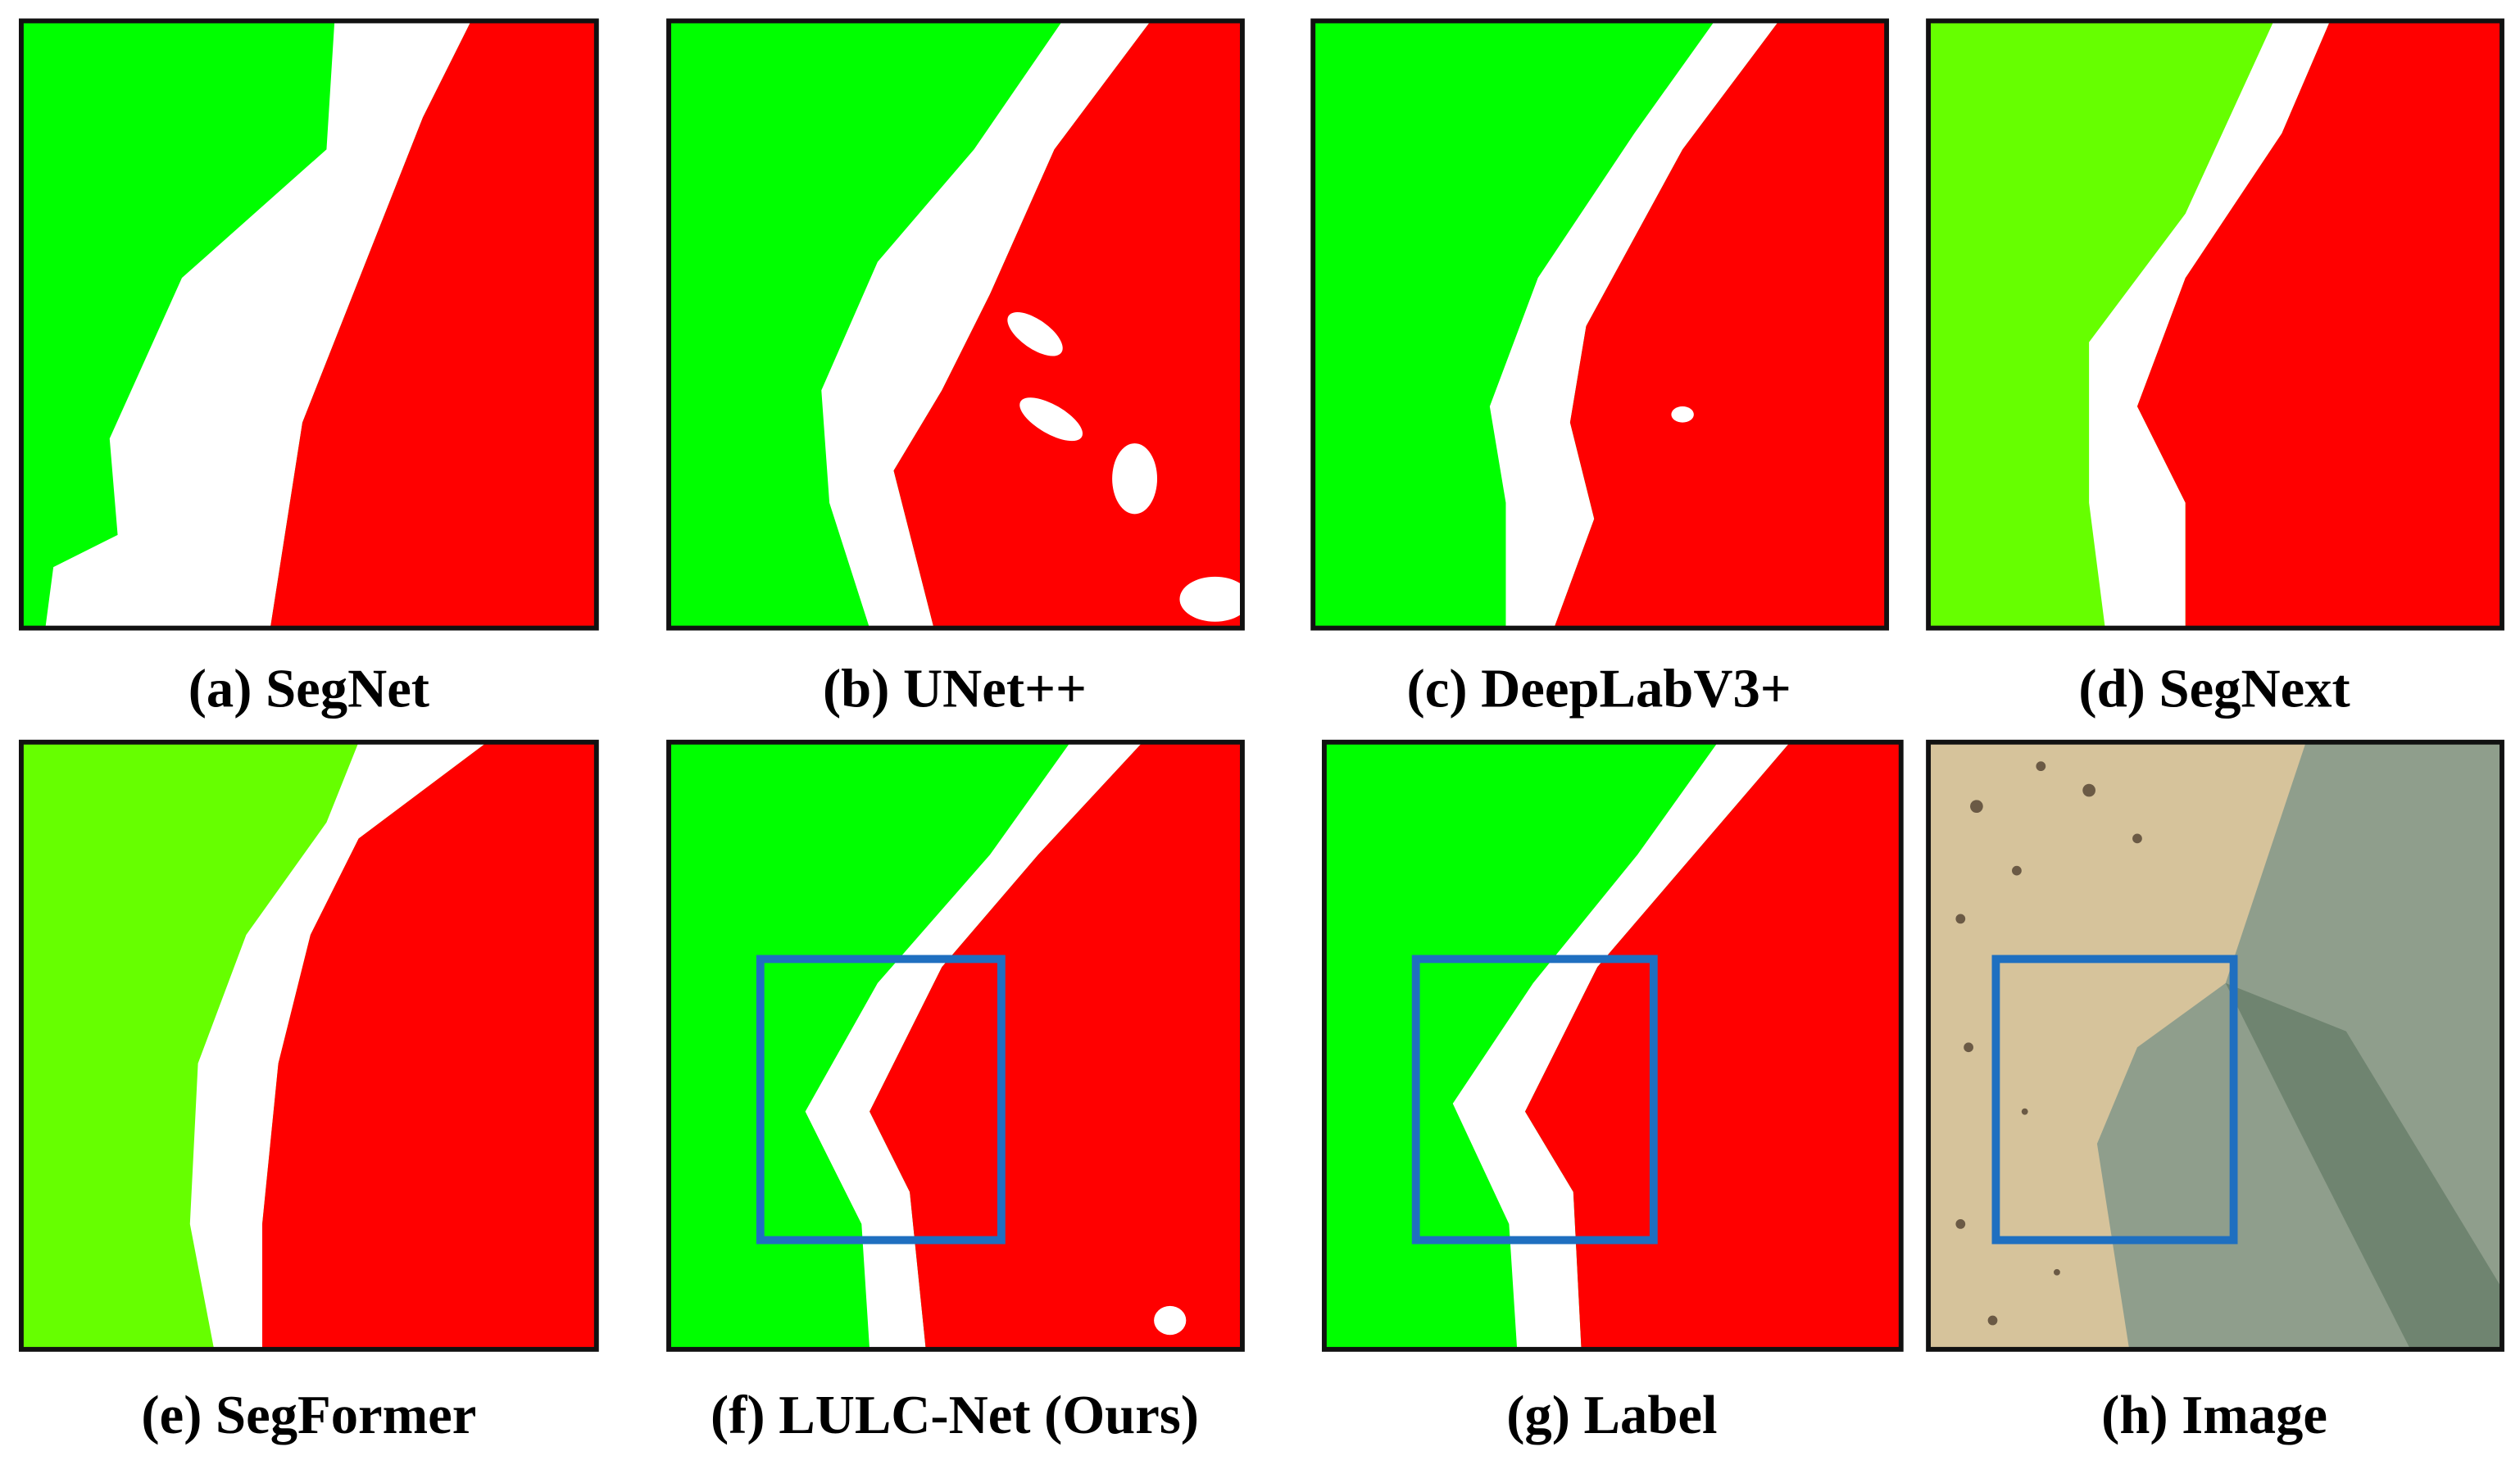  Describe the element at coordinates (959, 325) in the screenshot. I see `panel-b` at that location.